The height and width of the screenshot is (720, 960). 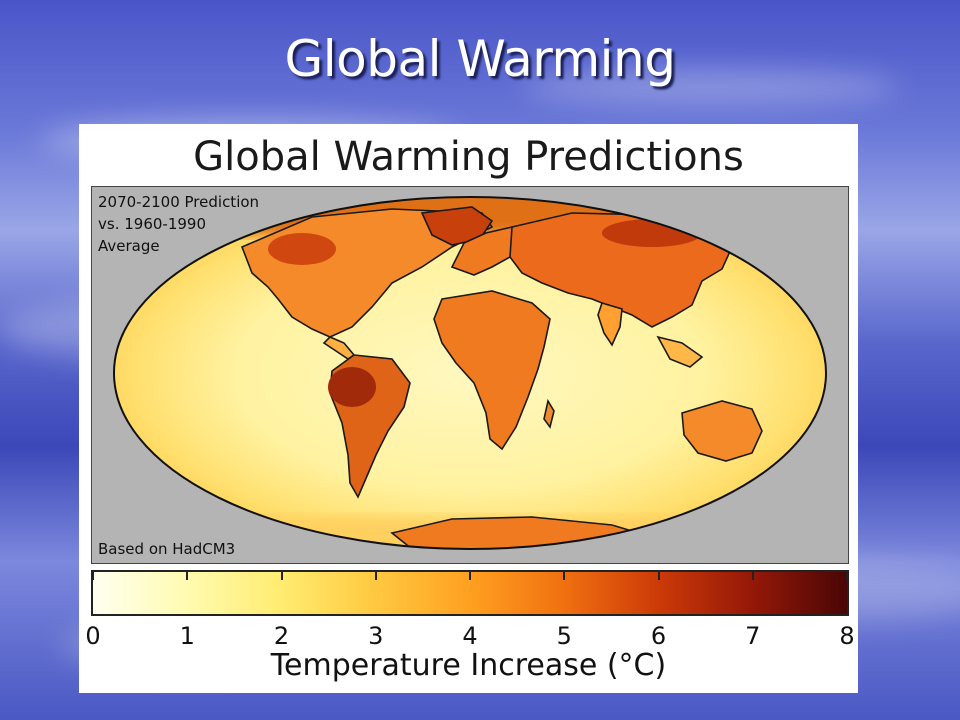 I want to click on amazon-hotspot, so click(x=352, y=387).